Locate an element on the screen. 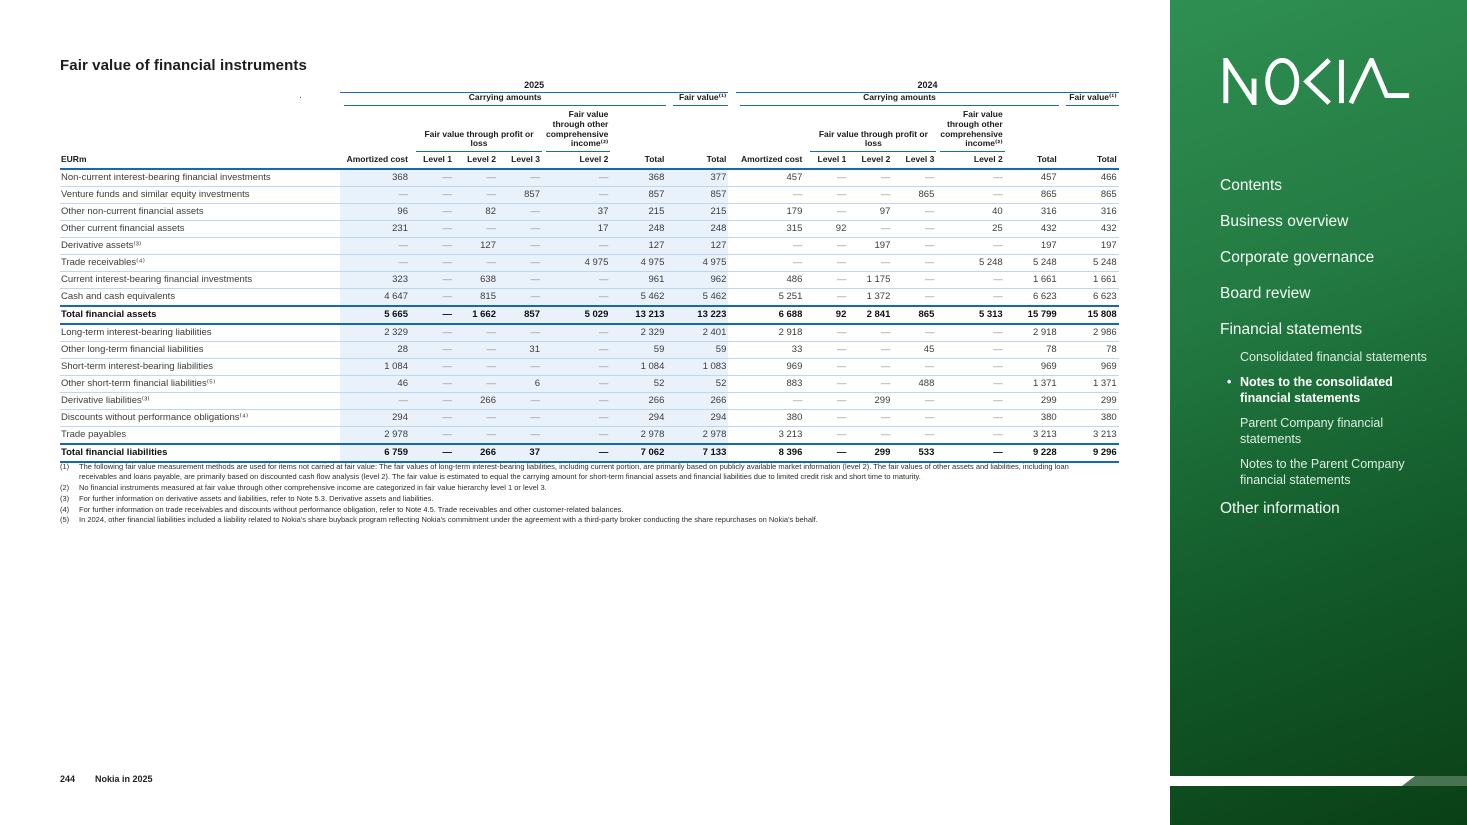 This screenshot has width=1467, height=825. sidebar-item-corporate-governance: Corporate governance is located at coordinates (1336, 258).